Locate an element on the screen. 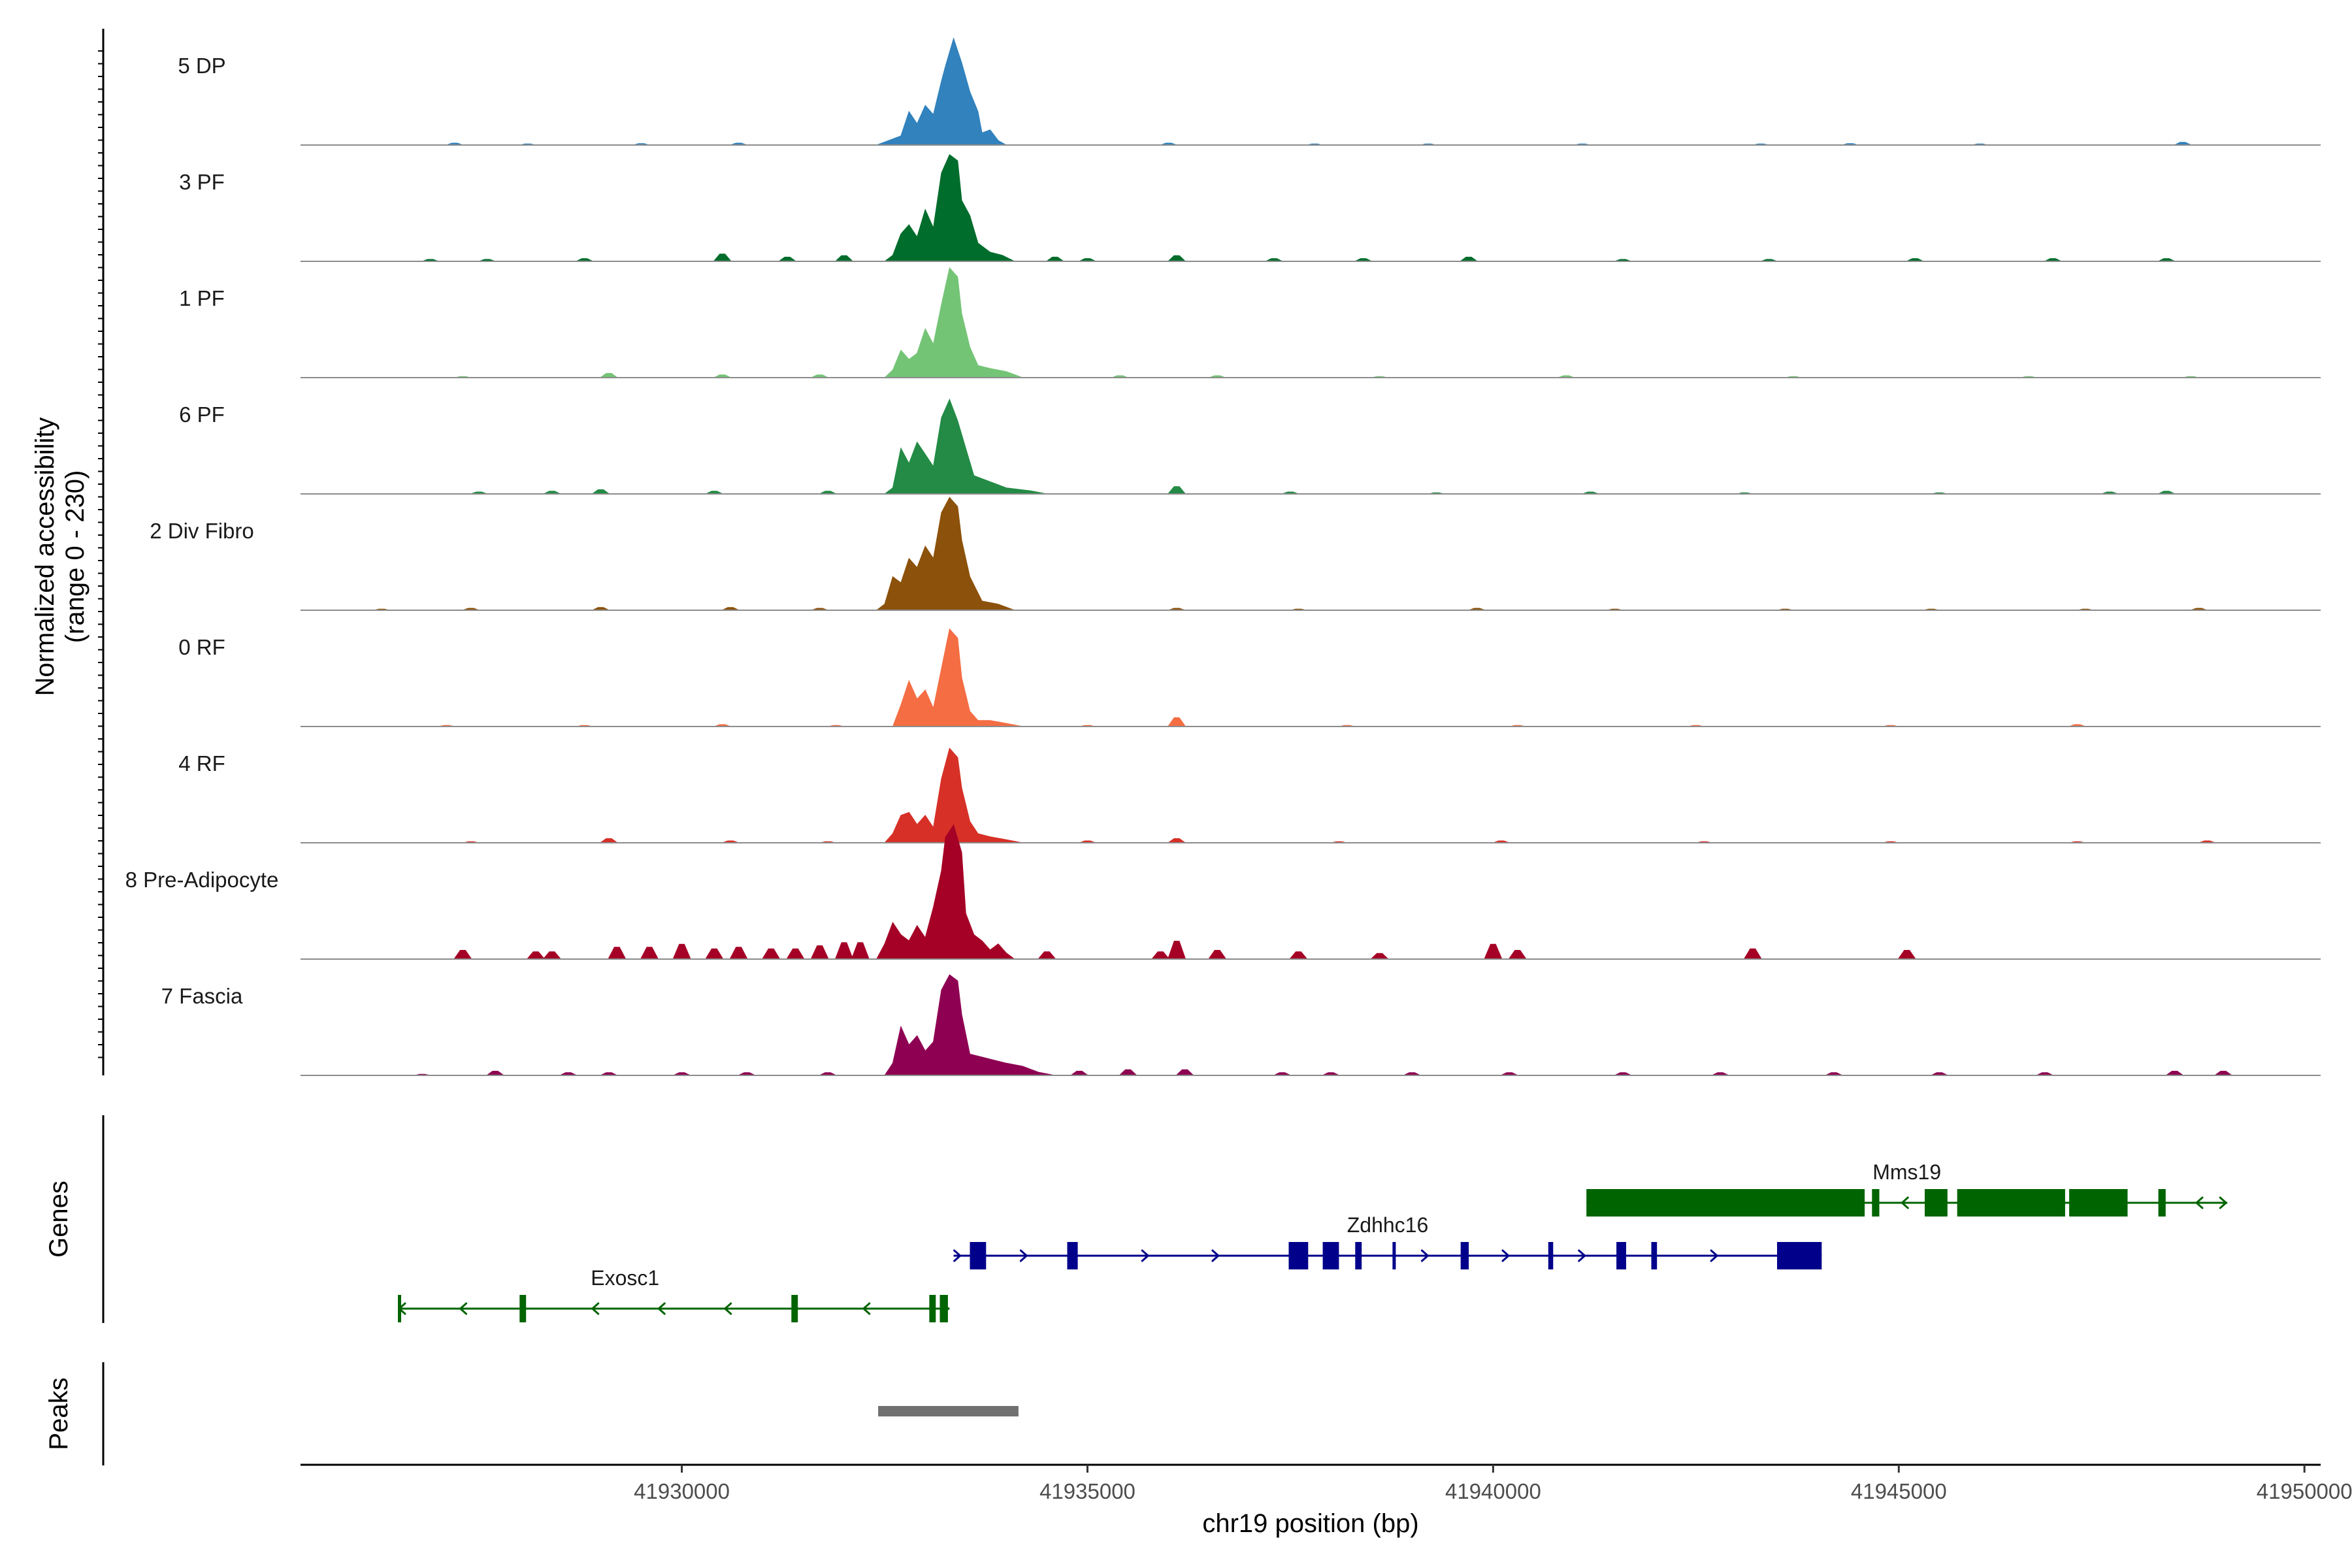 This screenshot has height=1568, width=2352. y-axis-title-line2: (range 0 - 230) is located at coordinates (75, 557).